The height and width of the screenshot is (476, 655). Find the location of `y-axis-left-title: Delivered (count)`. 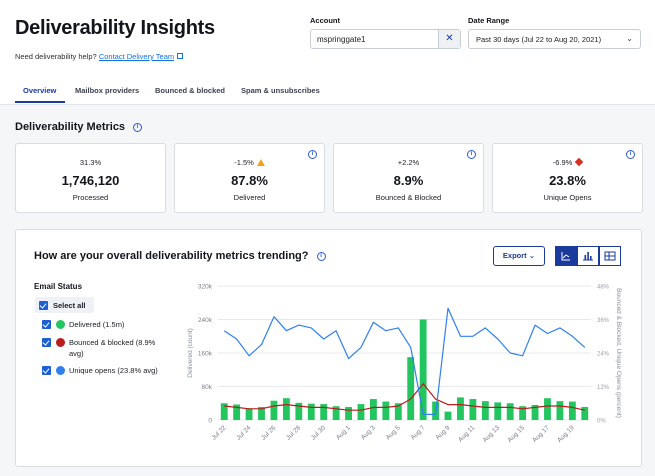

y-axis-left-title: Delivered (count) is located at coordinates (190, 353).